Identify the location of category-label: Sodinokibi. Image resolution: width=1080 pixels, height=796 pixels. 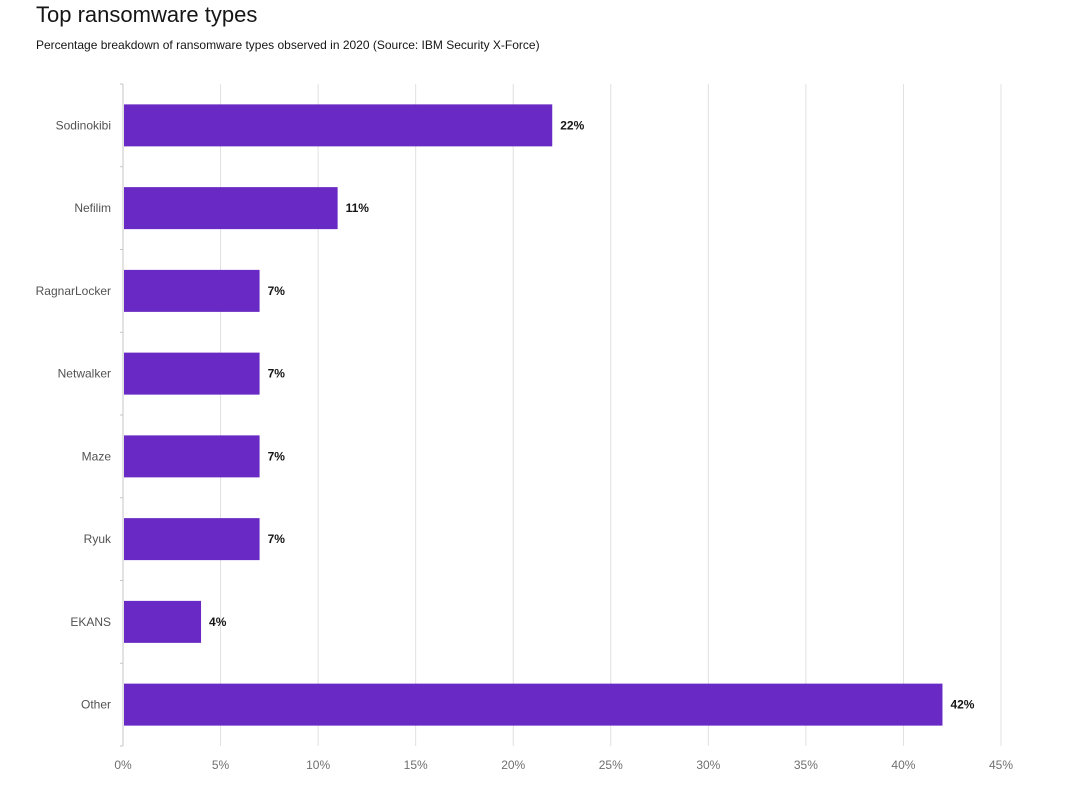
(83, 125).